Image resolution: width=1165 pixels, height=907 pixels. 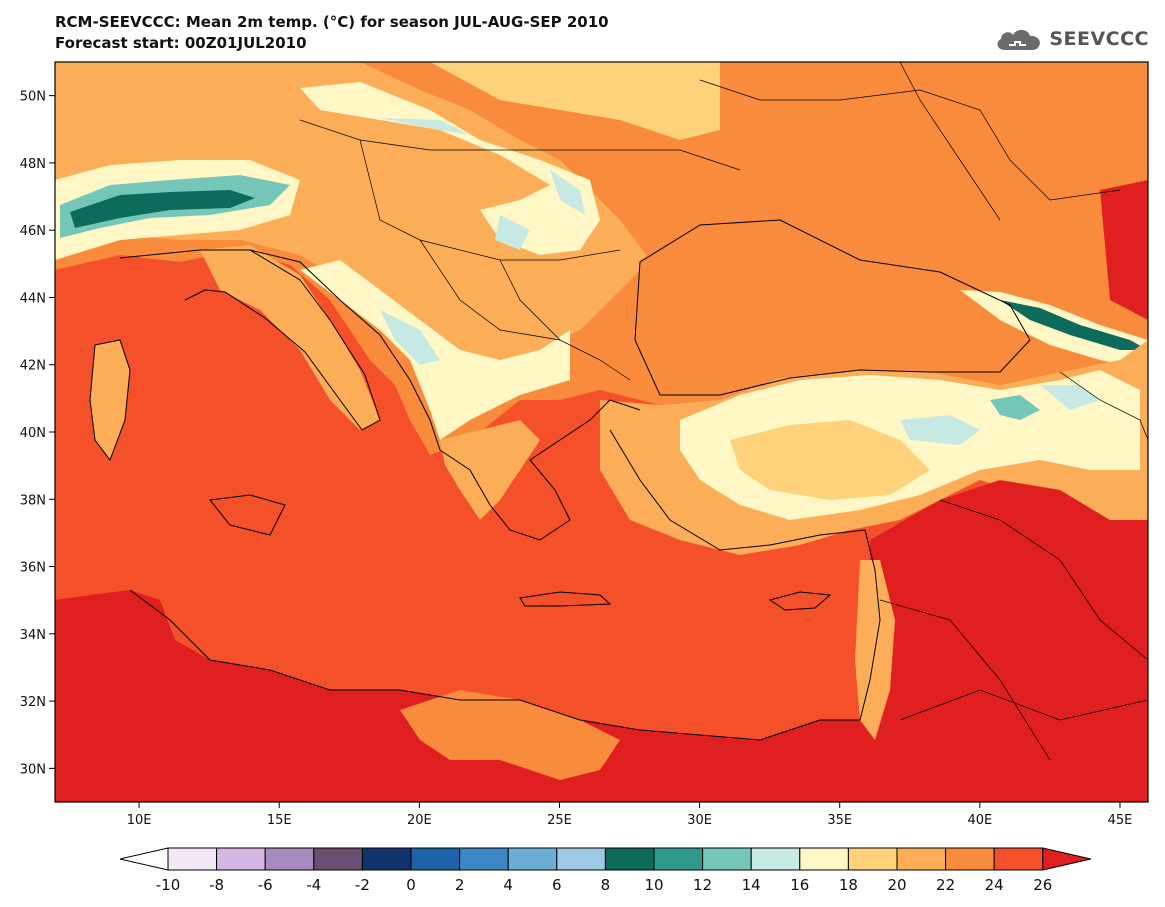 I want to click on colorbar-level-label: 24, so click(x=994, y=885).